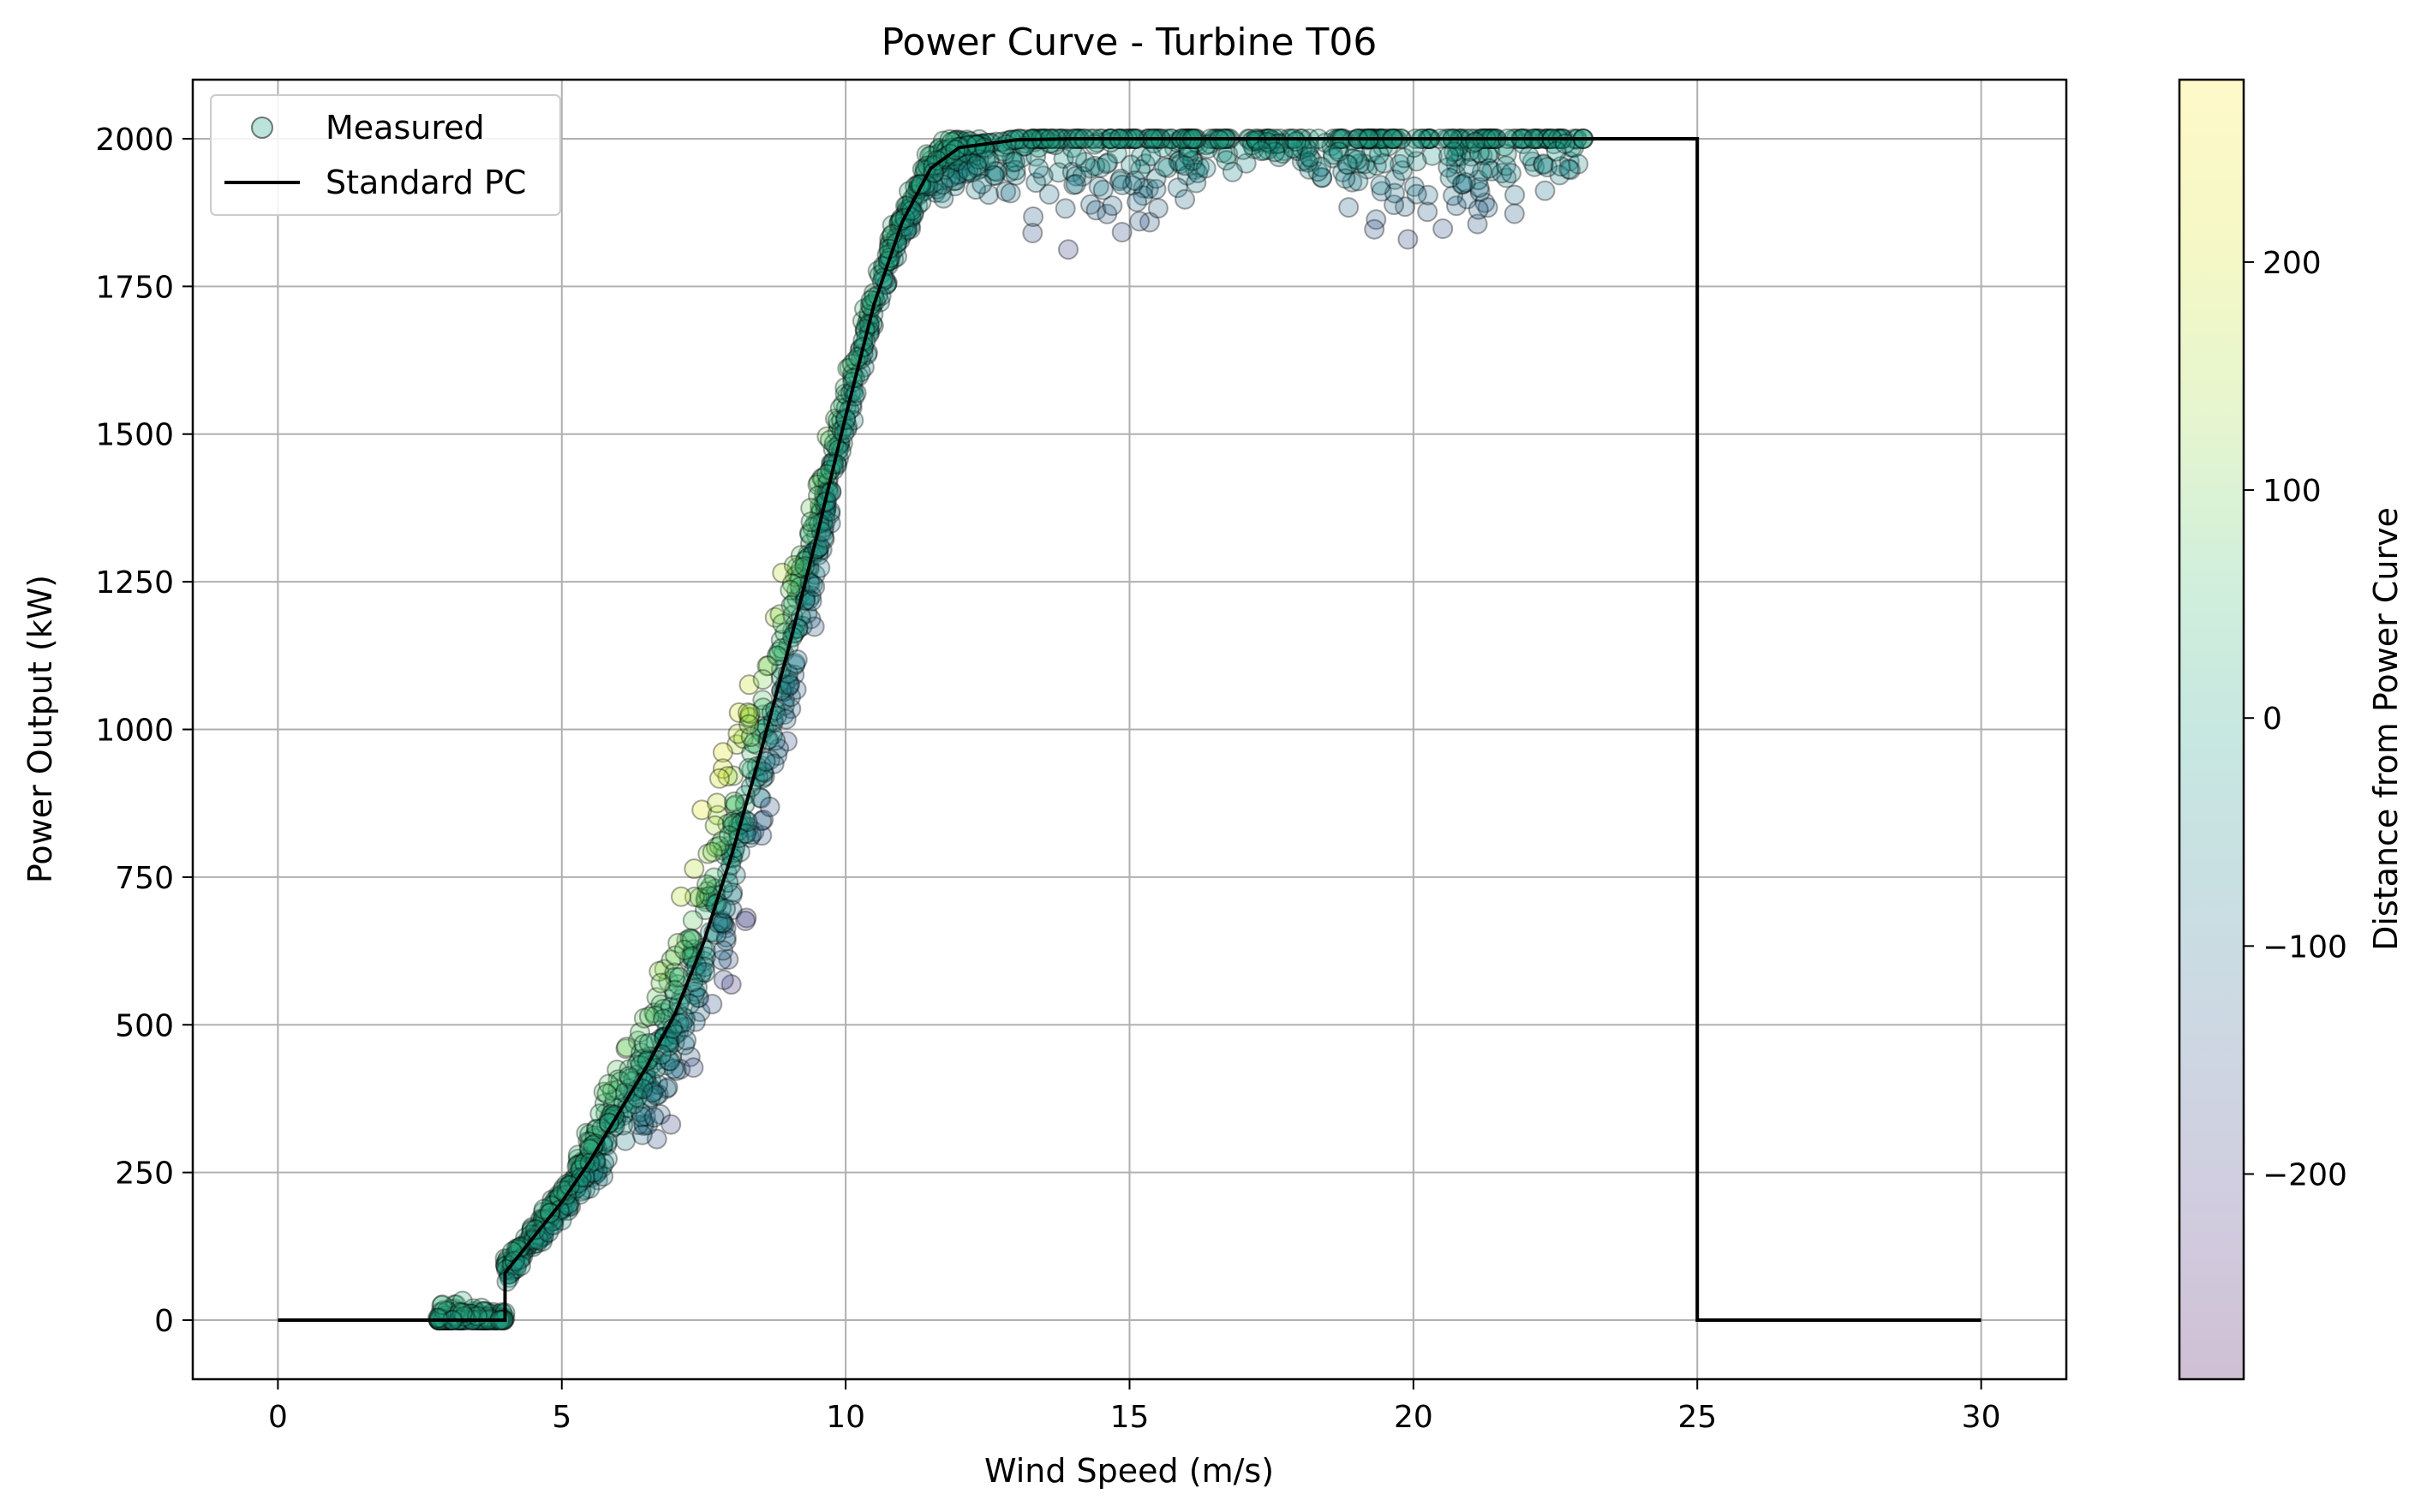 Image resolution: width=2433 pixels, height=1512 pixels. Describe the element at coordinates (426, 182) in the screenshot. I see `legend-standard-pc-label: Standard PC` at that location.